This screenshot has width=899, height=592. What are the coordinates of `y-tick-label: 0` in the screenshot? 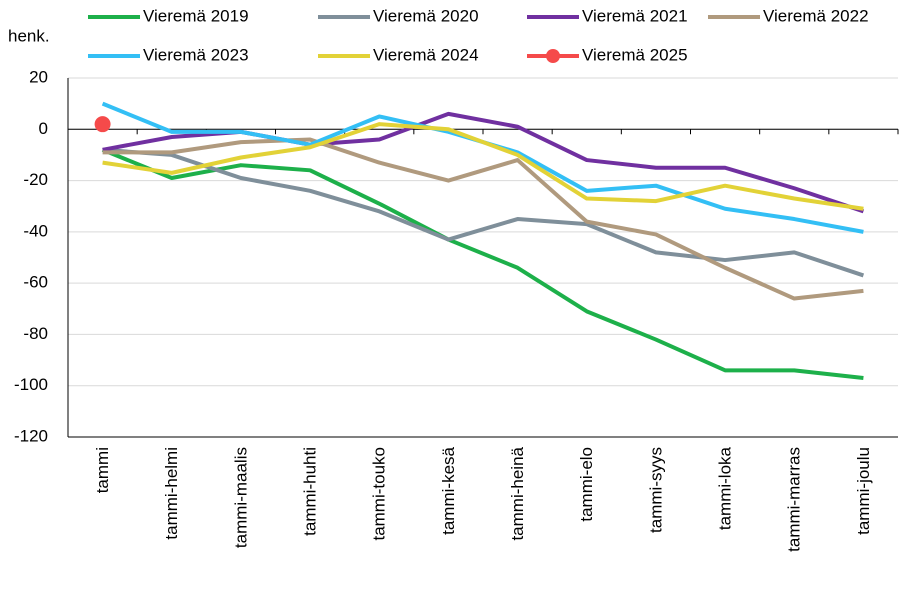 It's located at (43, 128).